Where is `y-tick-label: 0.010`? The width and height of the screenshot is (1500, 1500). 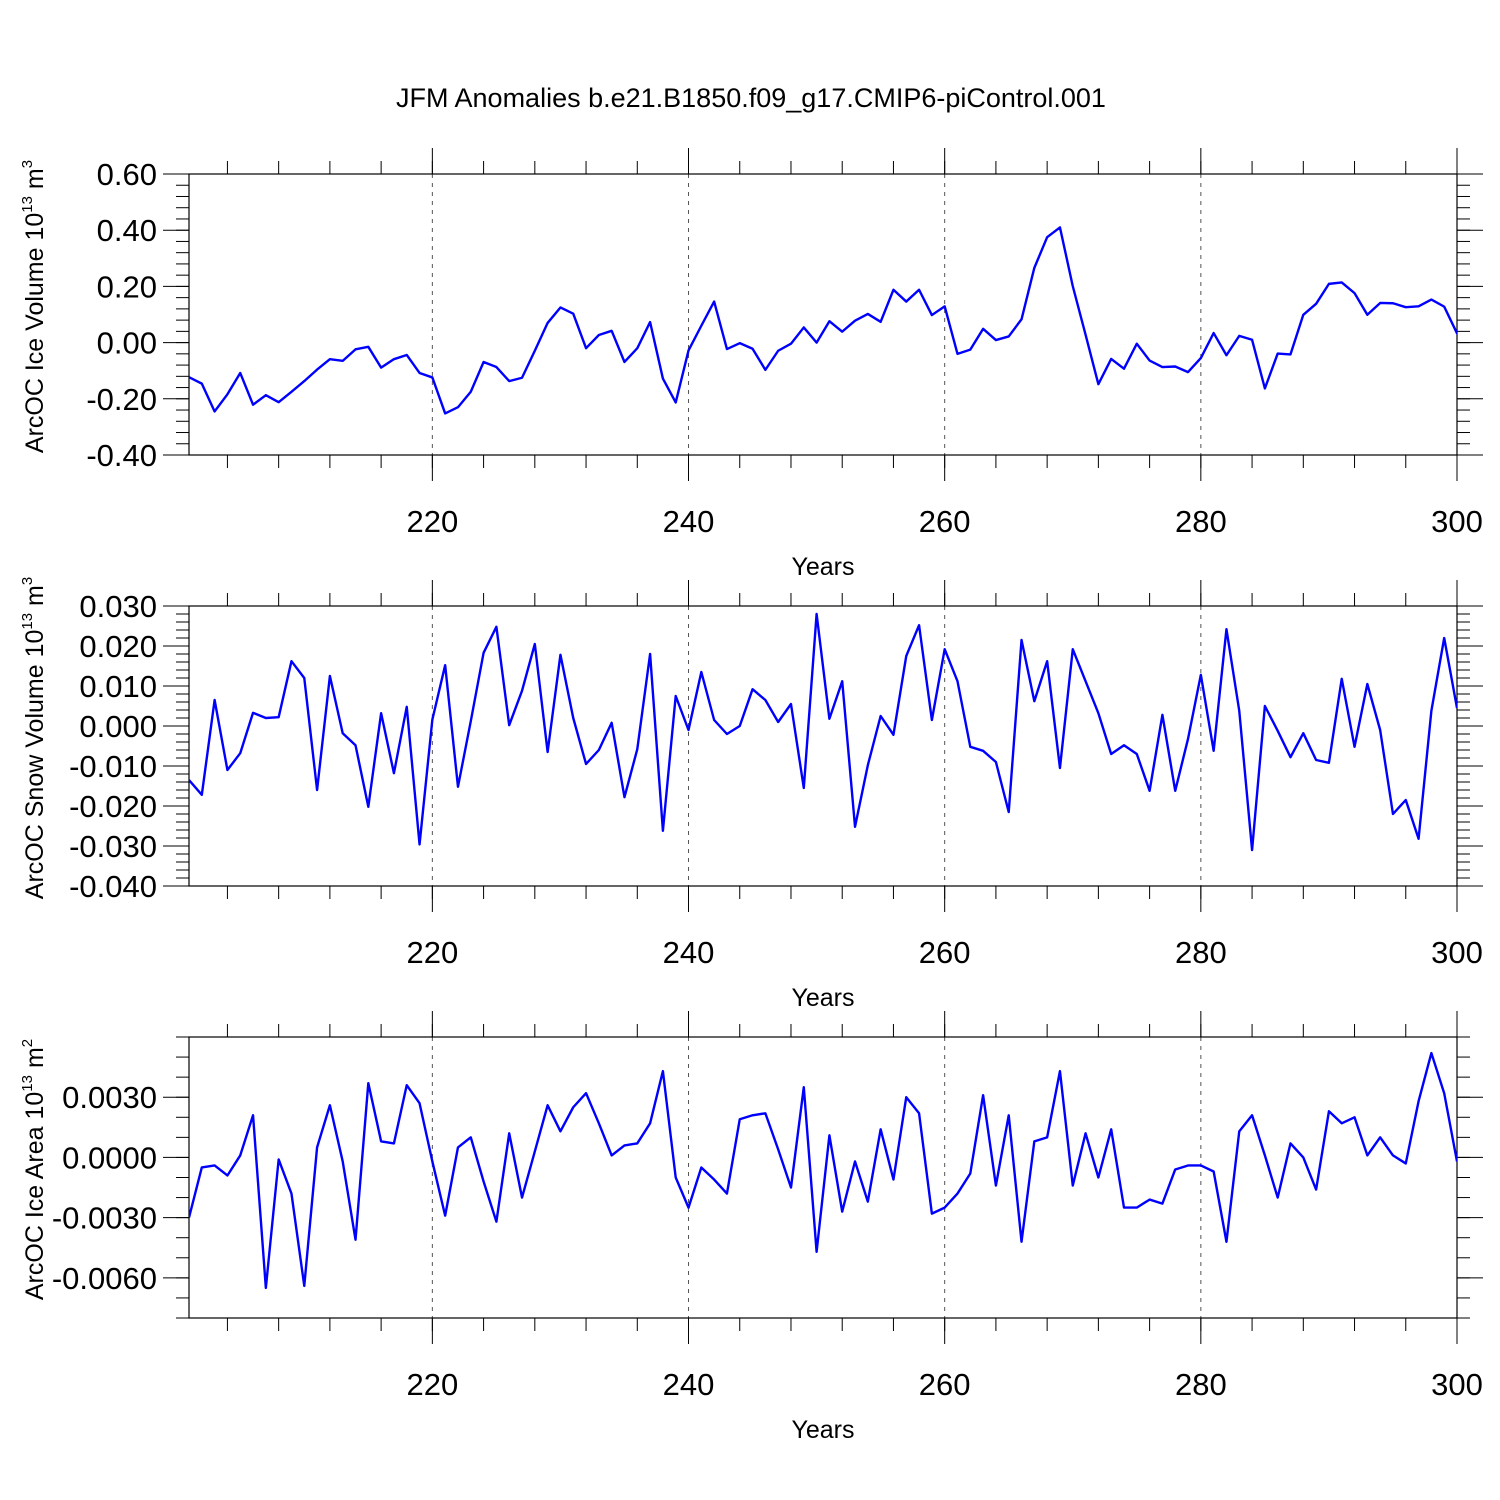 y-tick-label: 0.010 is located at coordinates (118, 686).